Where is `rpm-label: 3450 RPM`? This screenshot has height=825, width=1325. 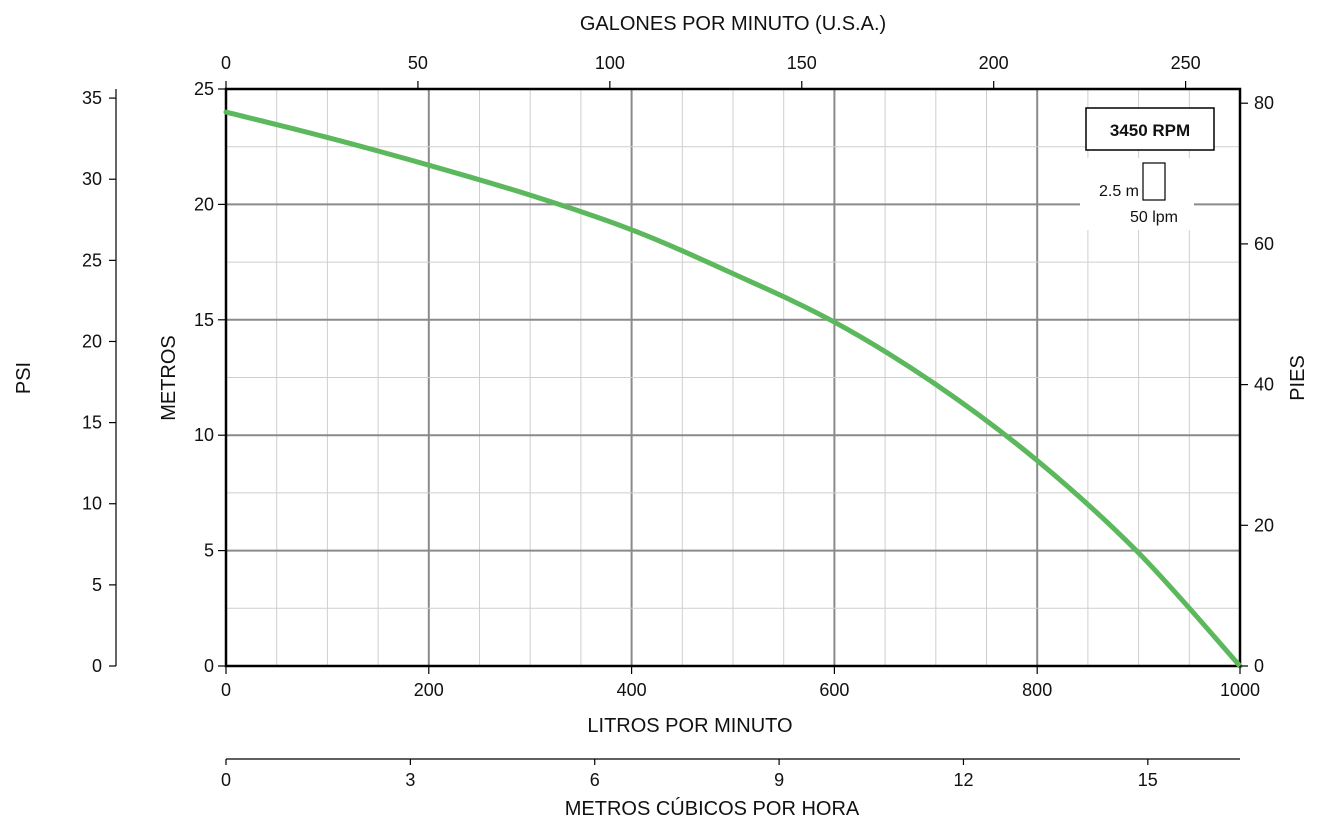
rpm-label: 3450 RPM is located at coordinates (1150, 130).